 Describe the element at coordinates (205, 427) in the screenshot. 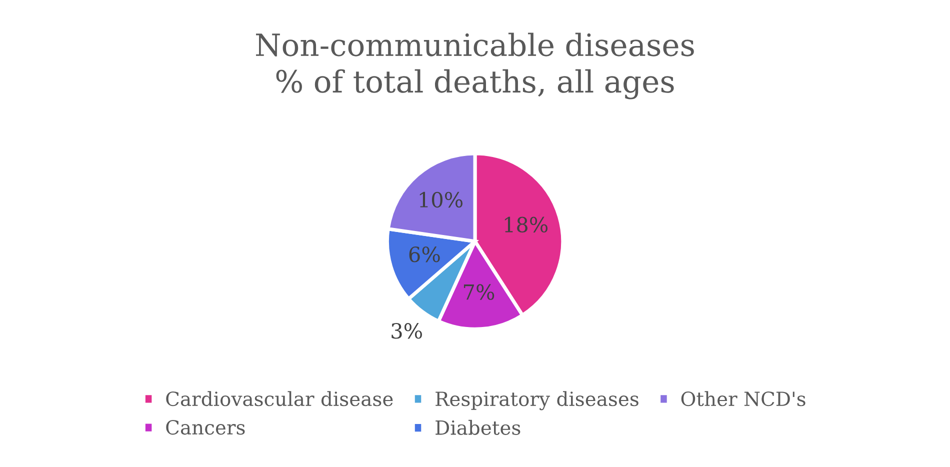

I see `legend-label: Cancers` at that location.